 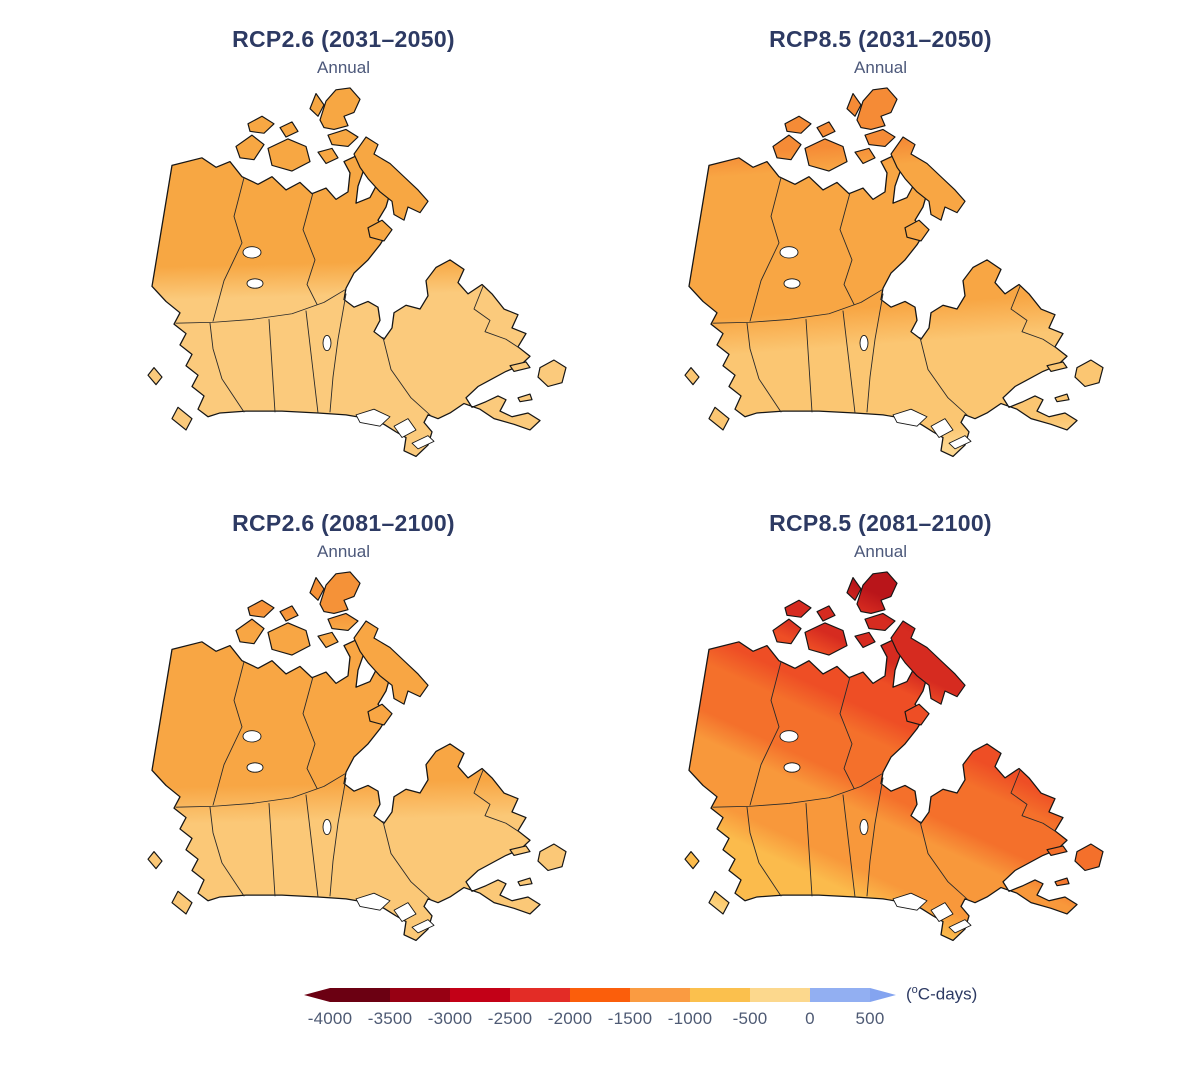 What do you see at coordinates (356, 272) in the screenshot?
I see `canada-map-rcp26-2031-2050` at bounding box center [356, 272].